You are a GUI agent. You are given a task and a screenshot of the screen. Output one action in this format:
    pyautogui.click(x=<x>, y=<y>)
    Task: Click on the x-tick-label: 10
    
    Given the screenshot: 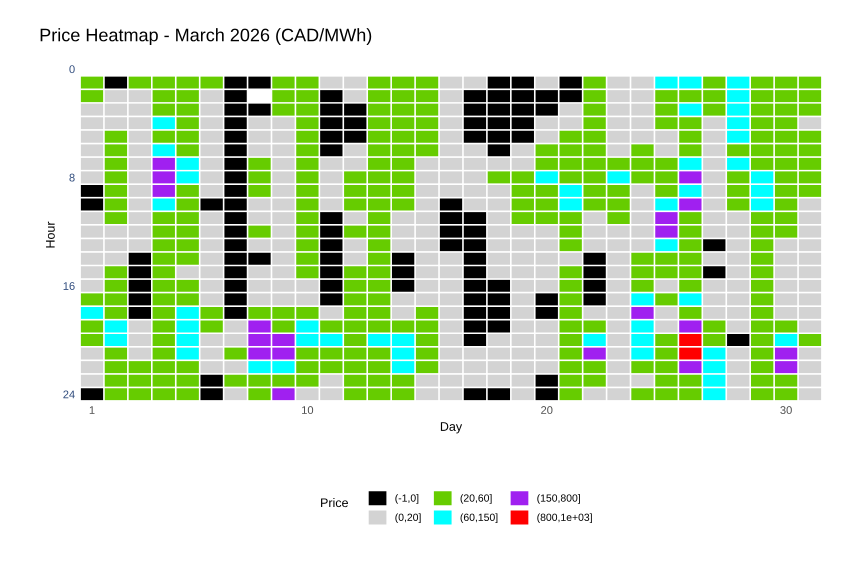 What is the action you would take?
    pyautogui.click(x=308, y=410)
    